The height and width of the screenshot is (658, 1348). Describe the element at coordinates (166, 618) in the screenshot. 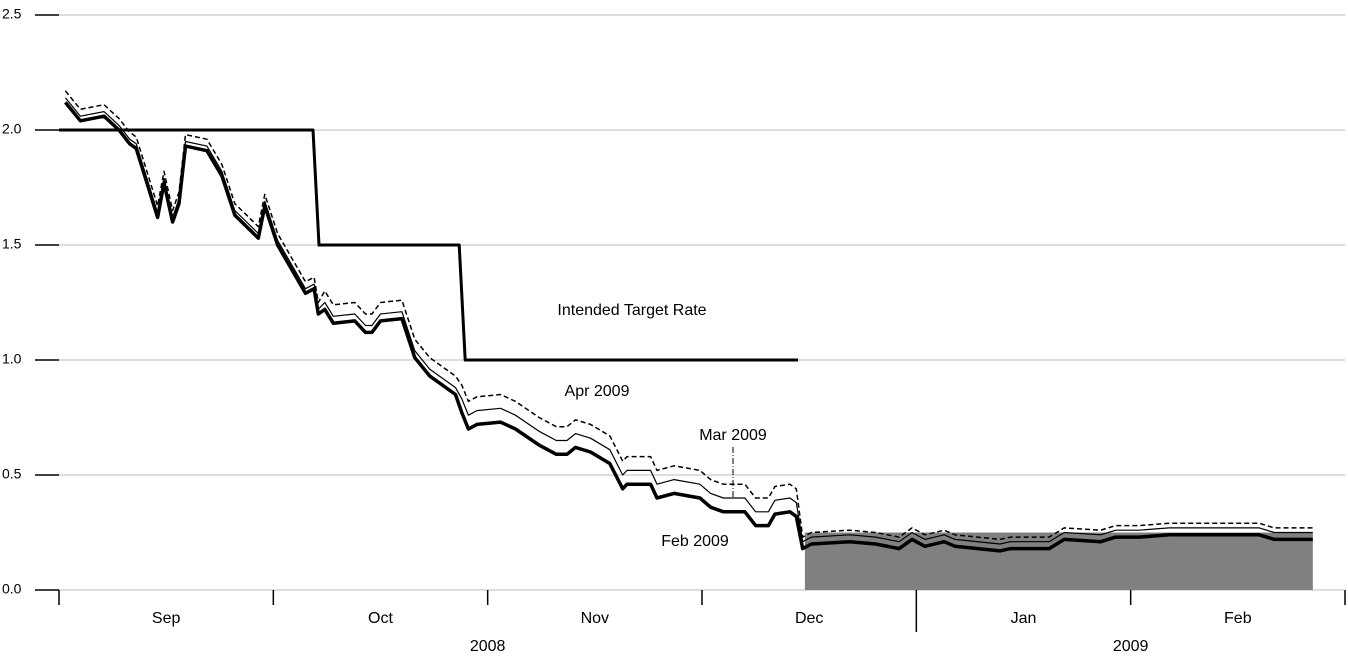

I see `month-label: Sep` at that location.